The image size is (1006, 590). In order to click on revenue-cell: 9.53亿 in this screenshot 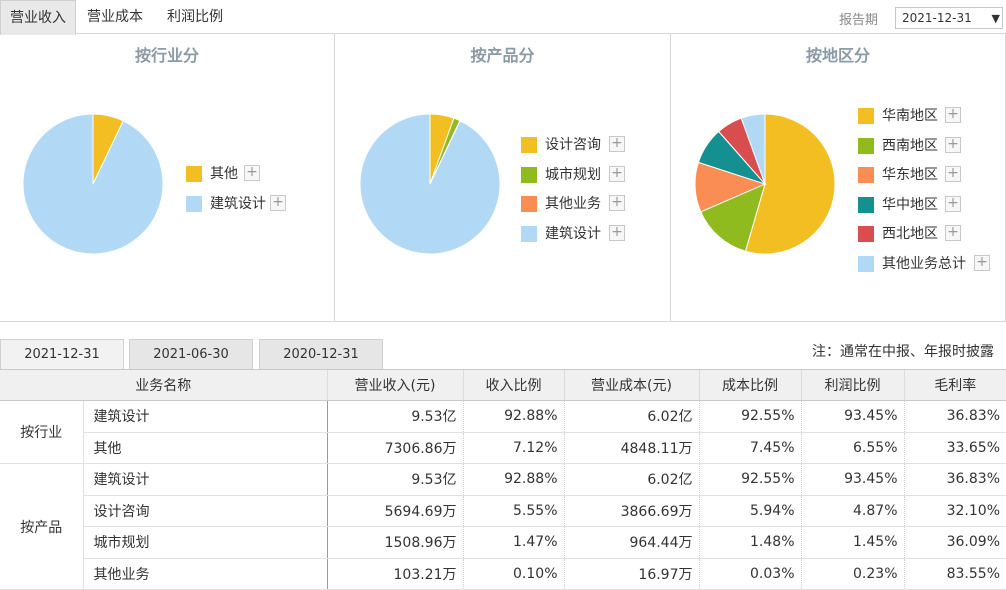, I will do `click(394, 479)`.